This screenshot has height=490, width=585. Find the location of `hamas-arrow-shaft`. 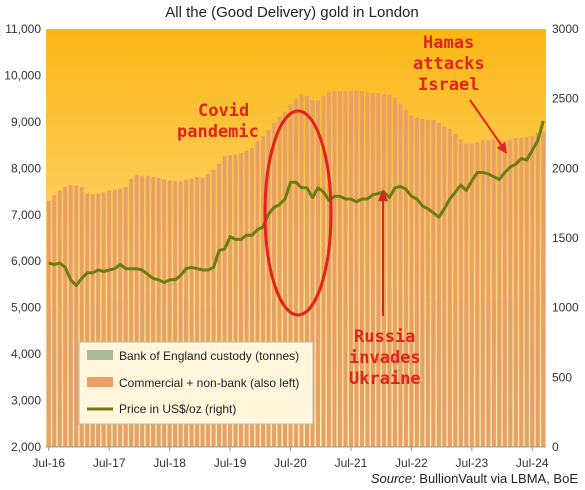

hamas-arrow-shaft is located at coordinates (486, 123).